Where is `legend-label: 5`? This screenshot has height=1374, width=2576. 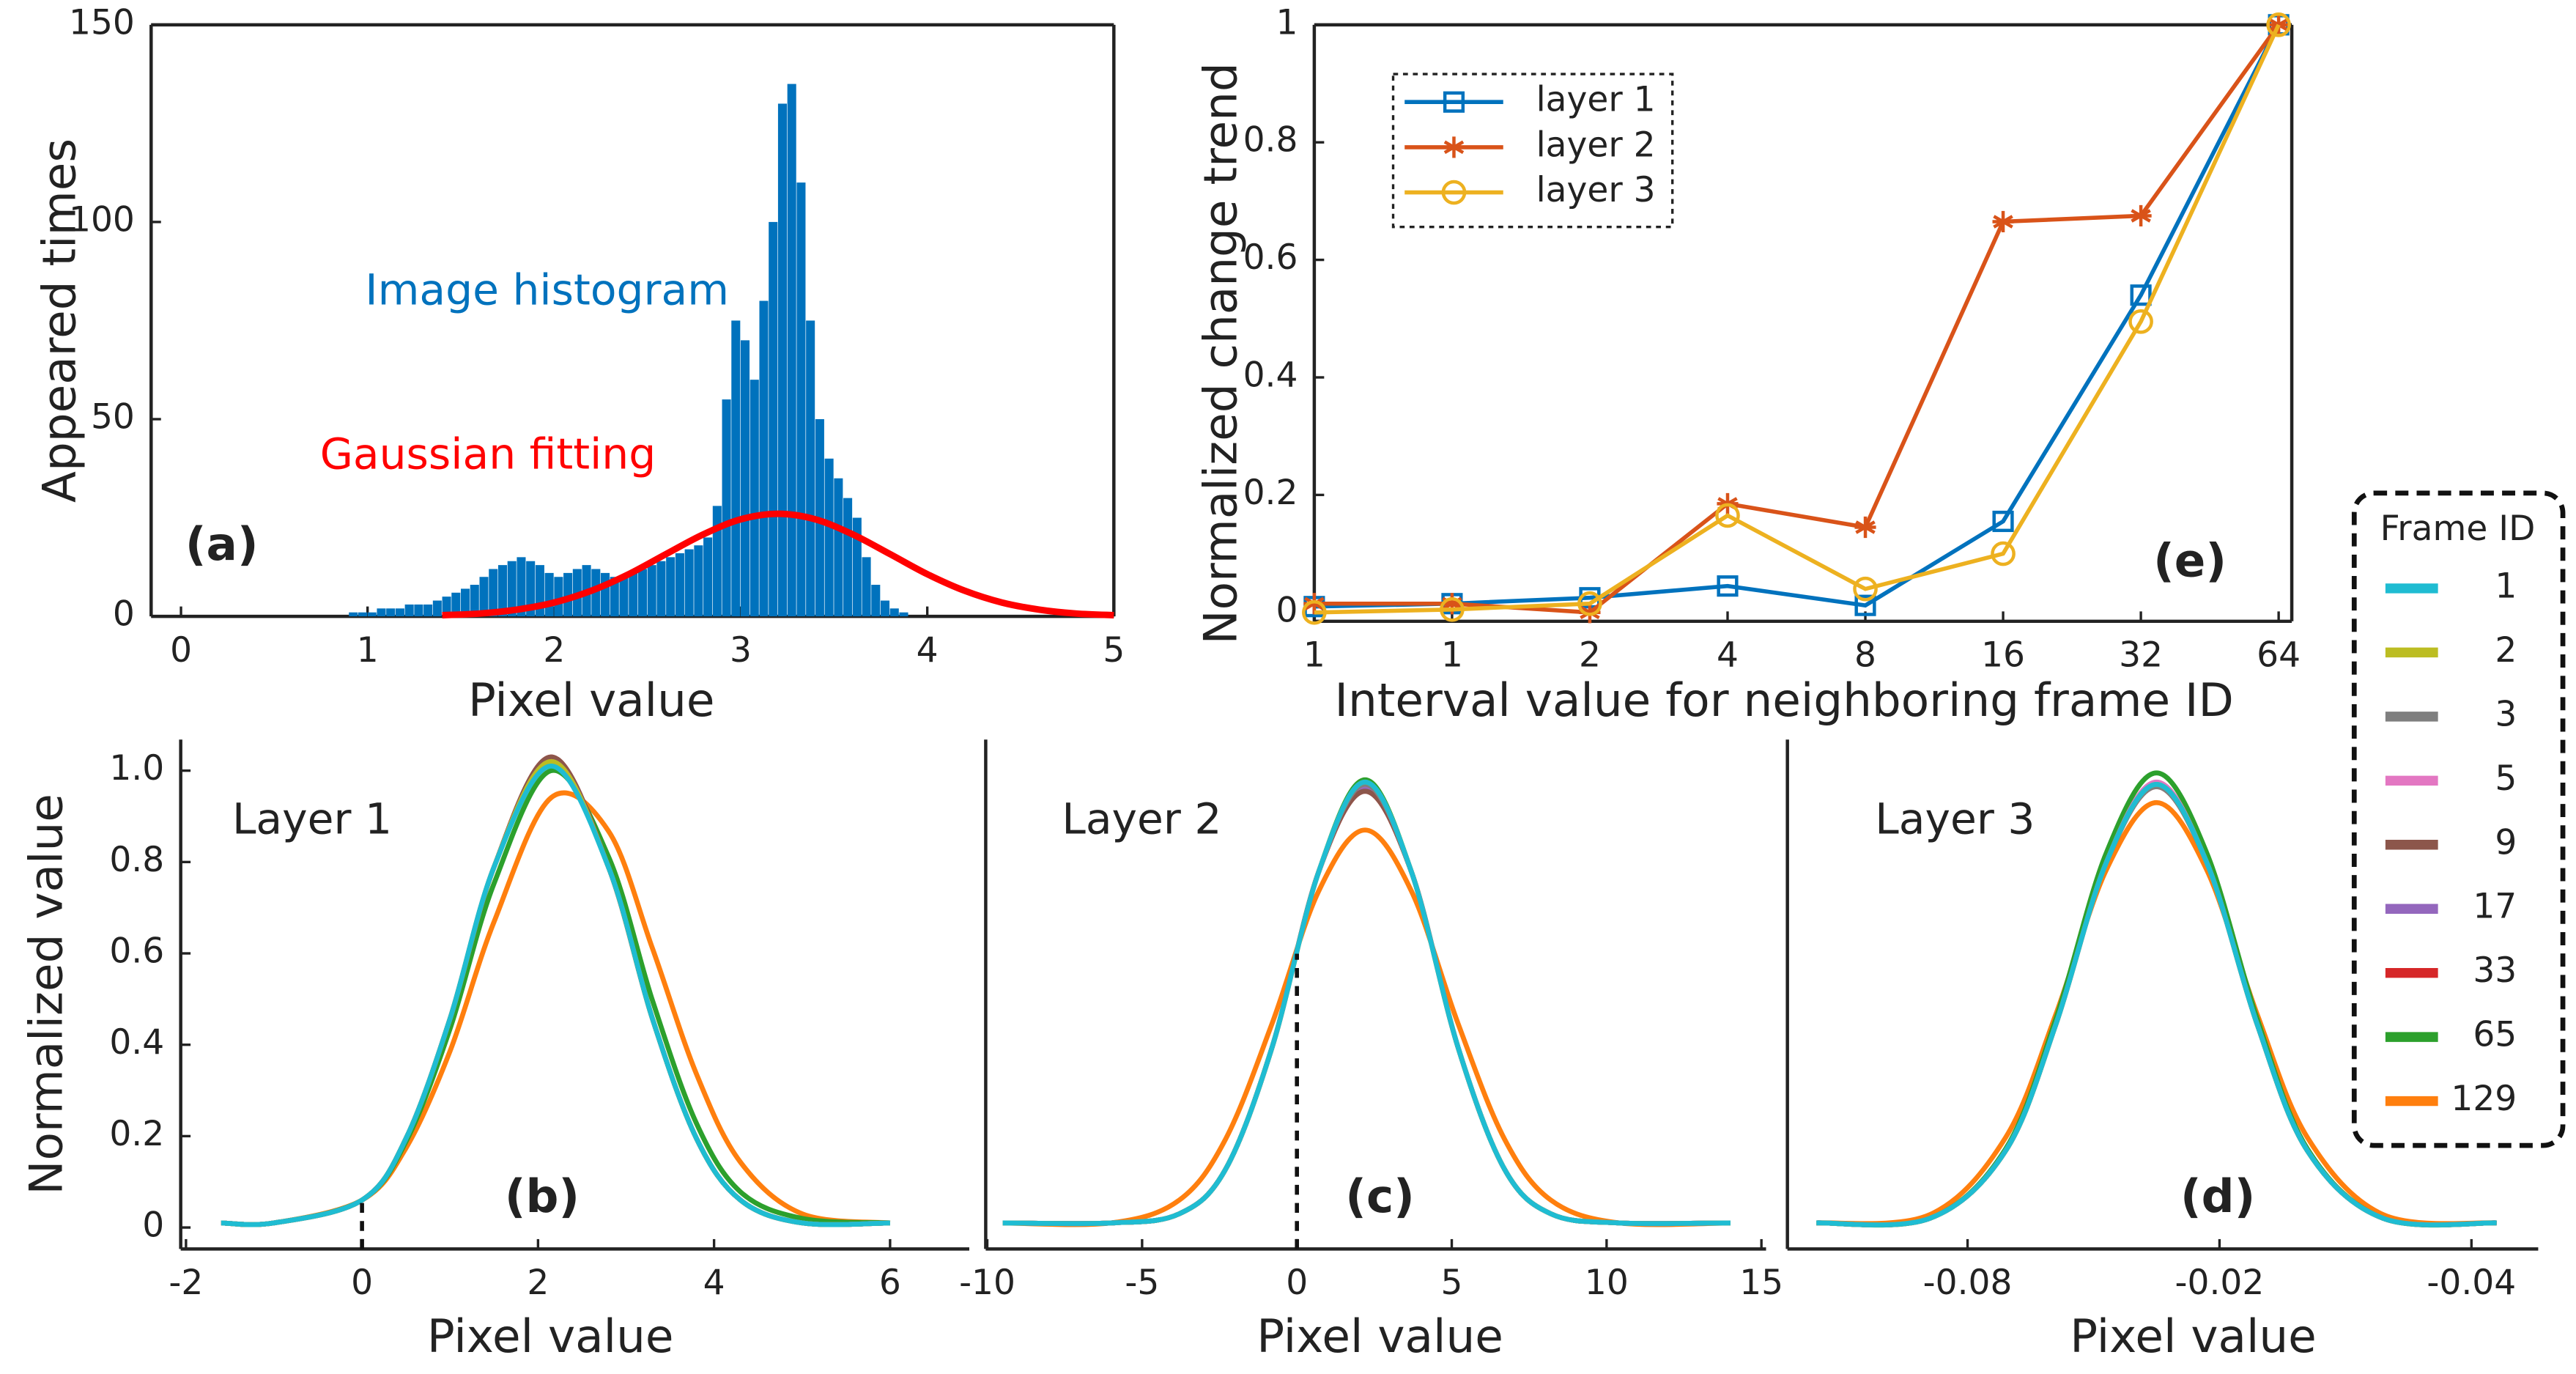 legend-label: 5 is located at coordinates (2506, 778).